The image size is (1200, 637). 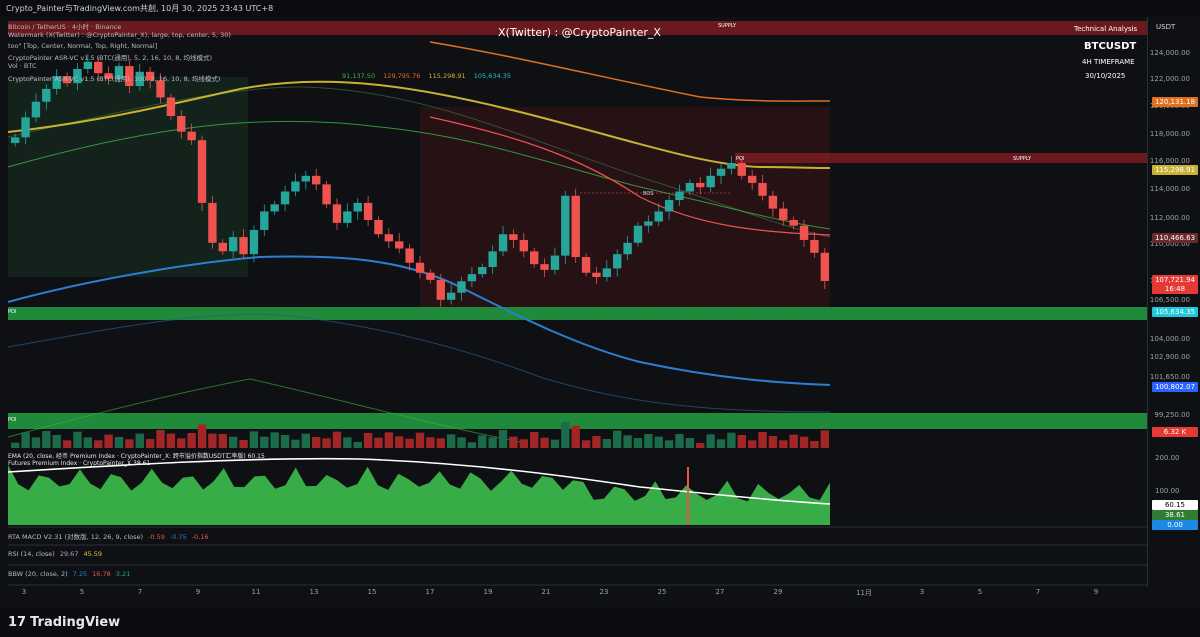 I want to click on legend-value-2: 129,795.76, so click(x=402, y=76).